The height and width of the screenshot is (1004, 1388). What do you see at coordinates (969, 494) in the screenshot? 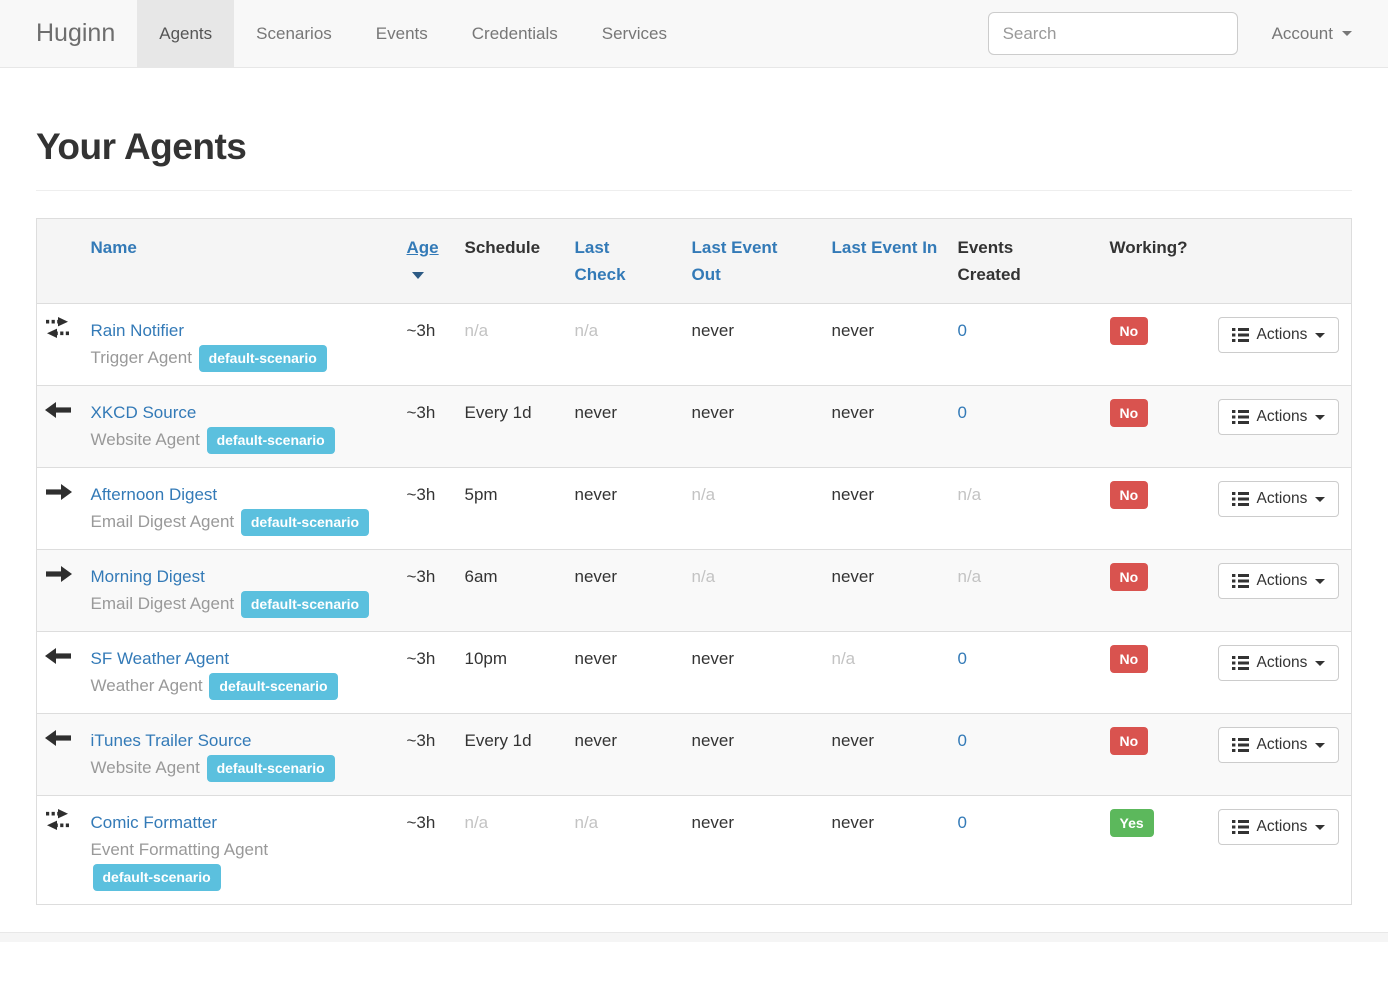
I see `events-created-link: n/a` at bounding box center [969, 494].